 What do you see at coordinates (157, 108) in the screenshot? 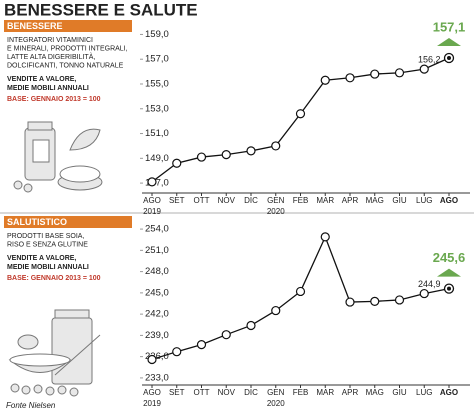
I see `y-tick-label: 153,0` at bounding box center [157, 108].